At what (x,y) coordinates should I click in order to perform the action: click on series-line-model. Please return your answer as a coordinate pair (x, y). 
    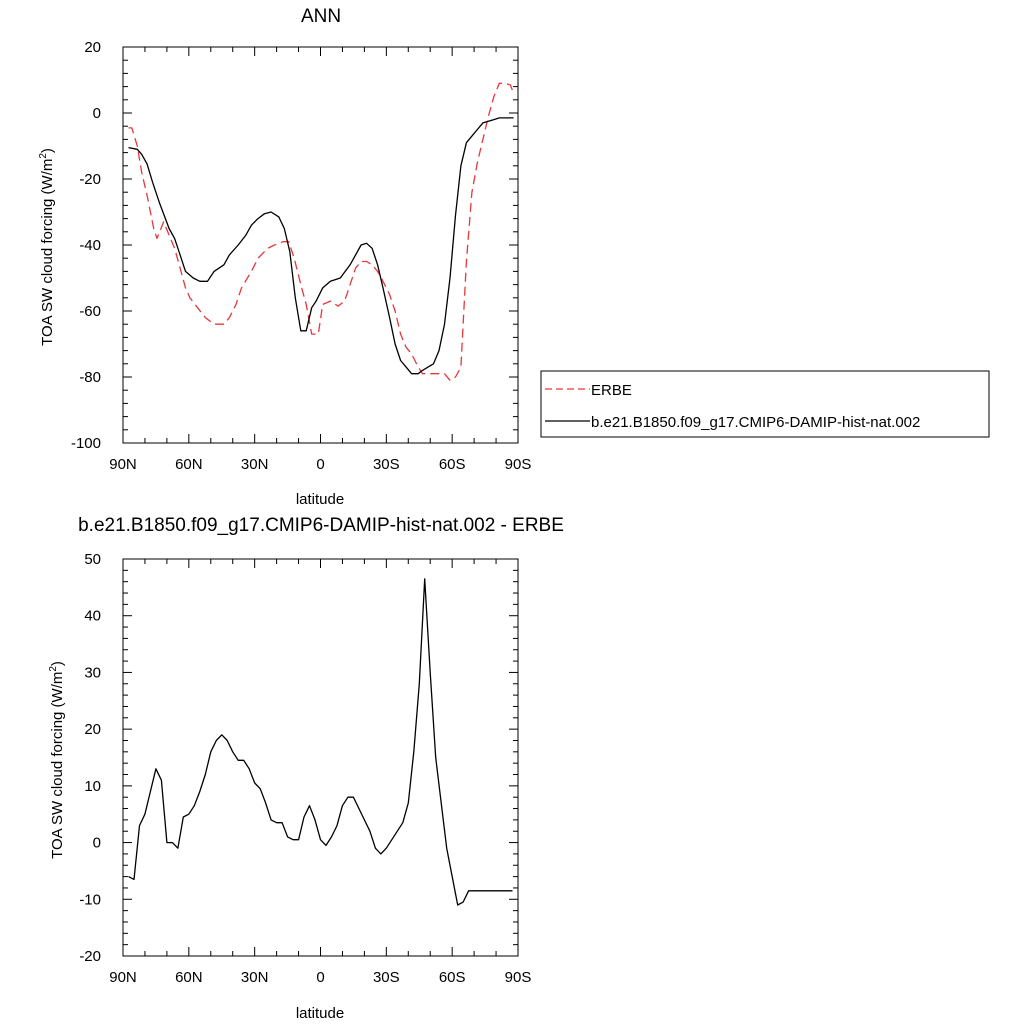
    Looking at the image, I should click on (321, 246).